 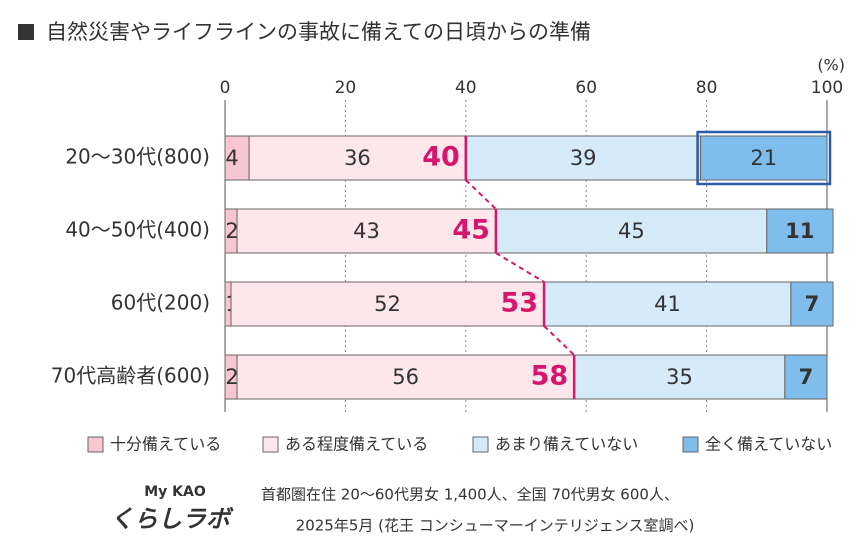 I want to click on y-tick-label: 20〜30代(800), so click(x=137, y=157).